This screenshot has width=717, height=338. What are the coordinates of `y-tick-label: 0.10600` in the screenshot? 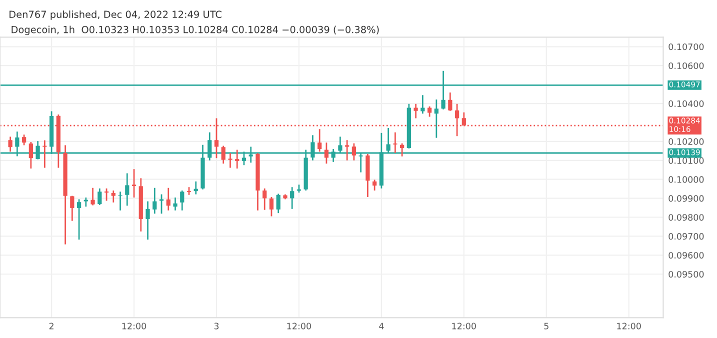 It's located at (686, 66).